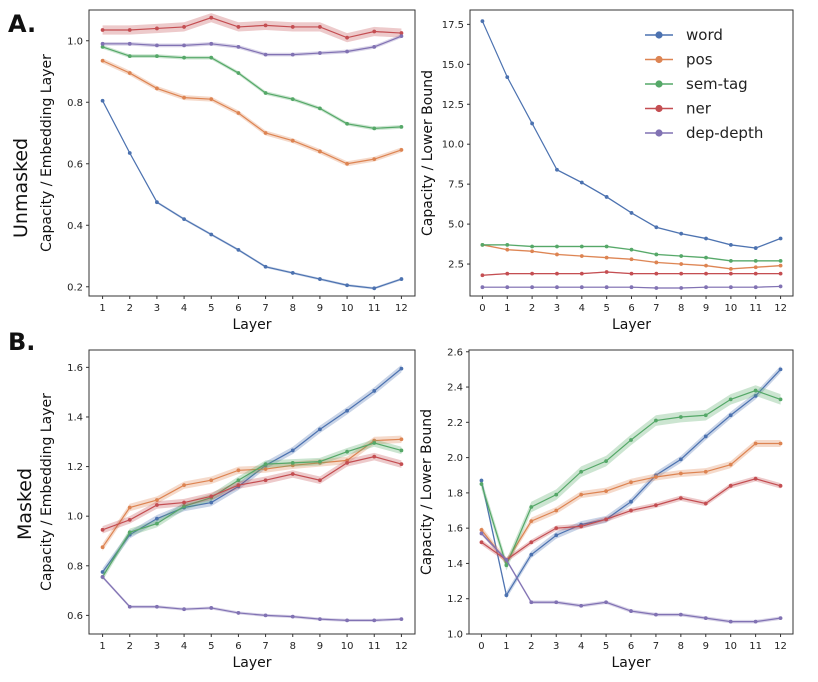  I want to click on y-tick-label: 17.5, so click(453, 25).